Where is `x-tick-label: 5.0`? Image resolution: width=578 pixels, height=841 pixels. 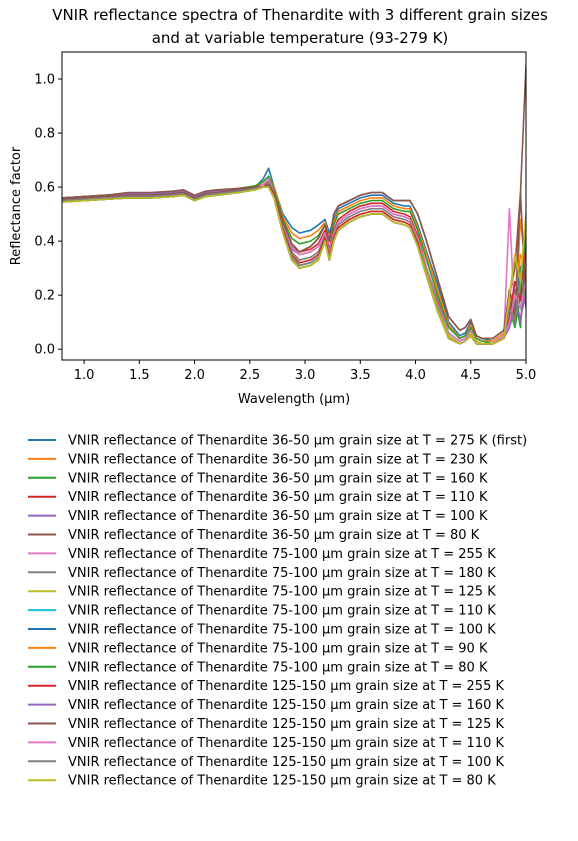 x-tick-label: 5.0 is located at coordinates (526, 375).